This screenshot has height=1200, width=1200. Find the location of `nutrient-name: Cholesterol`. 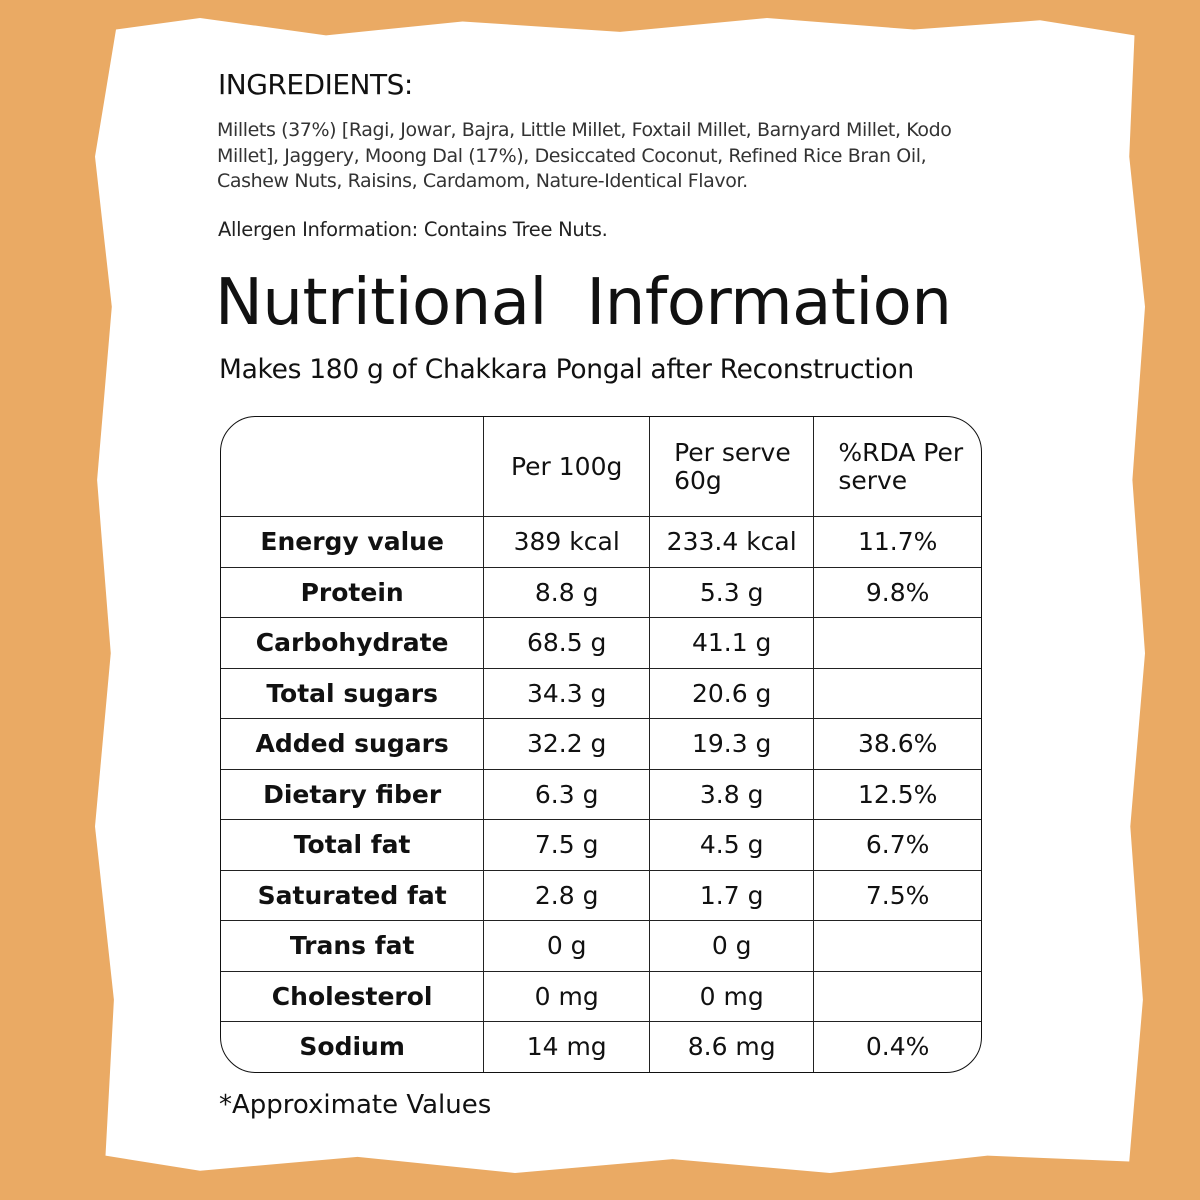

nutrient-name: Cholesterol is located at coordinates (353, 996).